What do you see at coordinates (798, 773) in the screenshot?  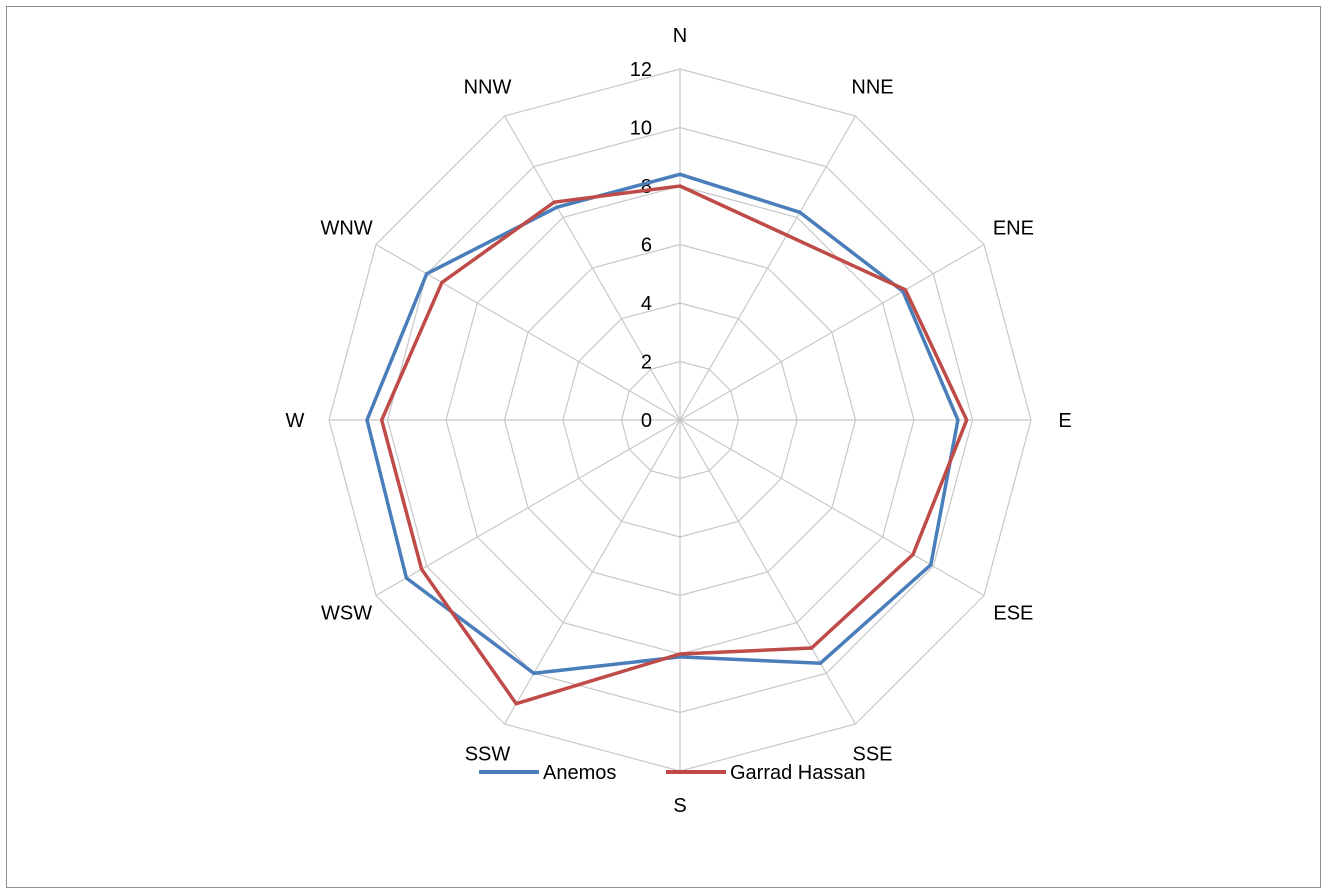 I see `legend-label-garrad-hassan: Garrad Hassan` at bounding box center [798, 773].